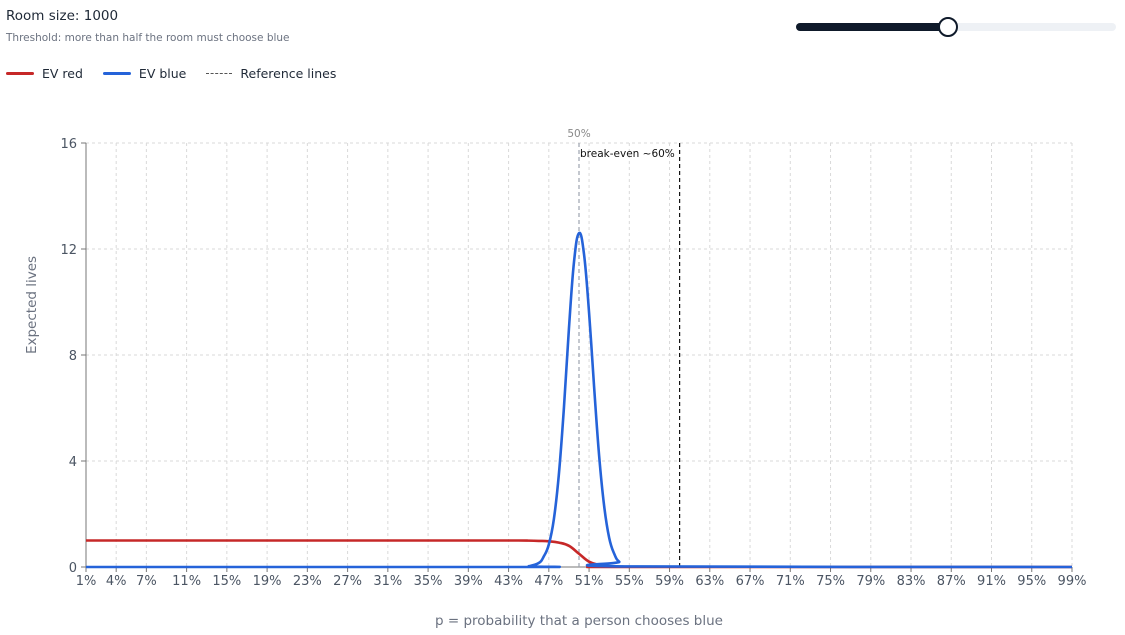  What do you see at coordinates (73, 356) in the screenshot?
I see `y-tick-label: 8` at bounding box center [73, 356].